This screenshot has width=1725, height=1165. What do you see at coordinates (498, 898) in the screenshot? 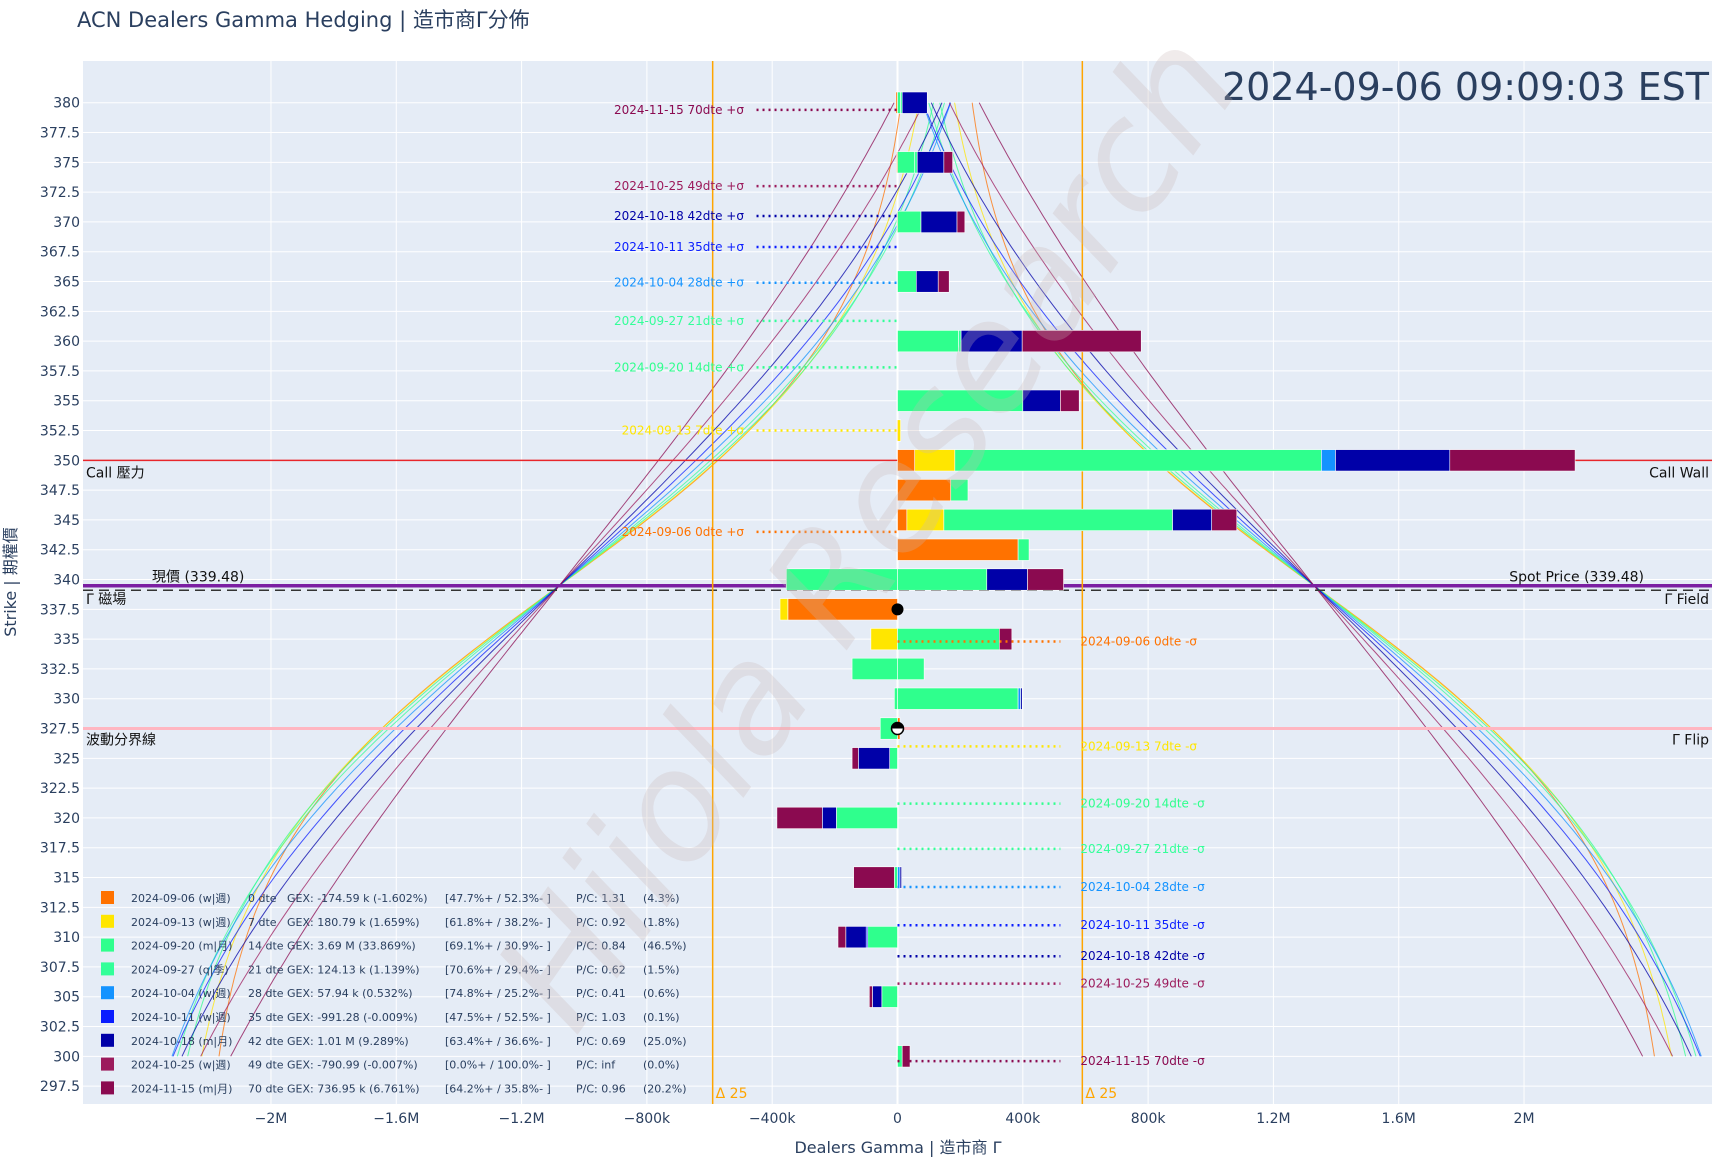
I see `legend-text: [47.7%+ / 52.3%- ]` at bounding box center [498, 898].